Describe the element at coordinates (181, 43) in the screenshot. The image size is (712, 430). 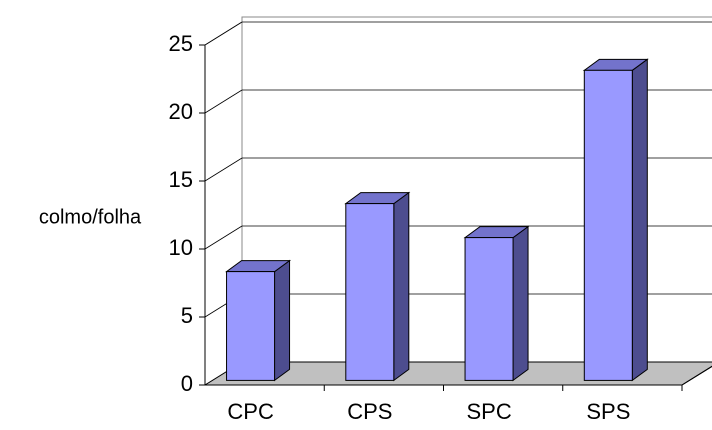
I see `y-tick-label: 25` at that location.